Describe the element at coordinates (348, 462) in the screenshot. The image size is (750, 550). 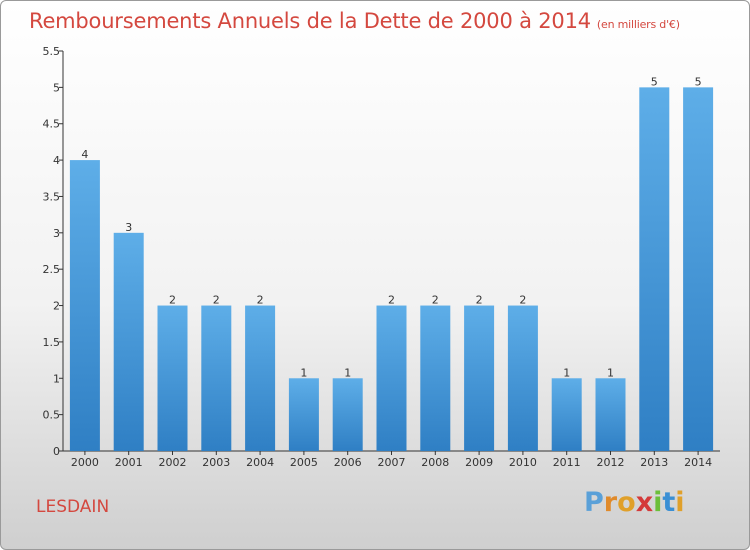
I see `x-tick-label-2006: 2006` at that location.